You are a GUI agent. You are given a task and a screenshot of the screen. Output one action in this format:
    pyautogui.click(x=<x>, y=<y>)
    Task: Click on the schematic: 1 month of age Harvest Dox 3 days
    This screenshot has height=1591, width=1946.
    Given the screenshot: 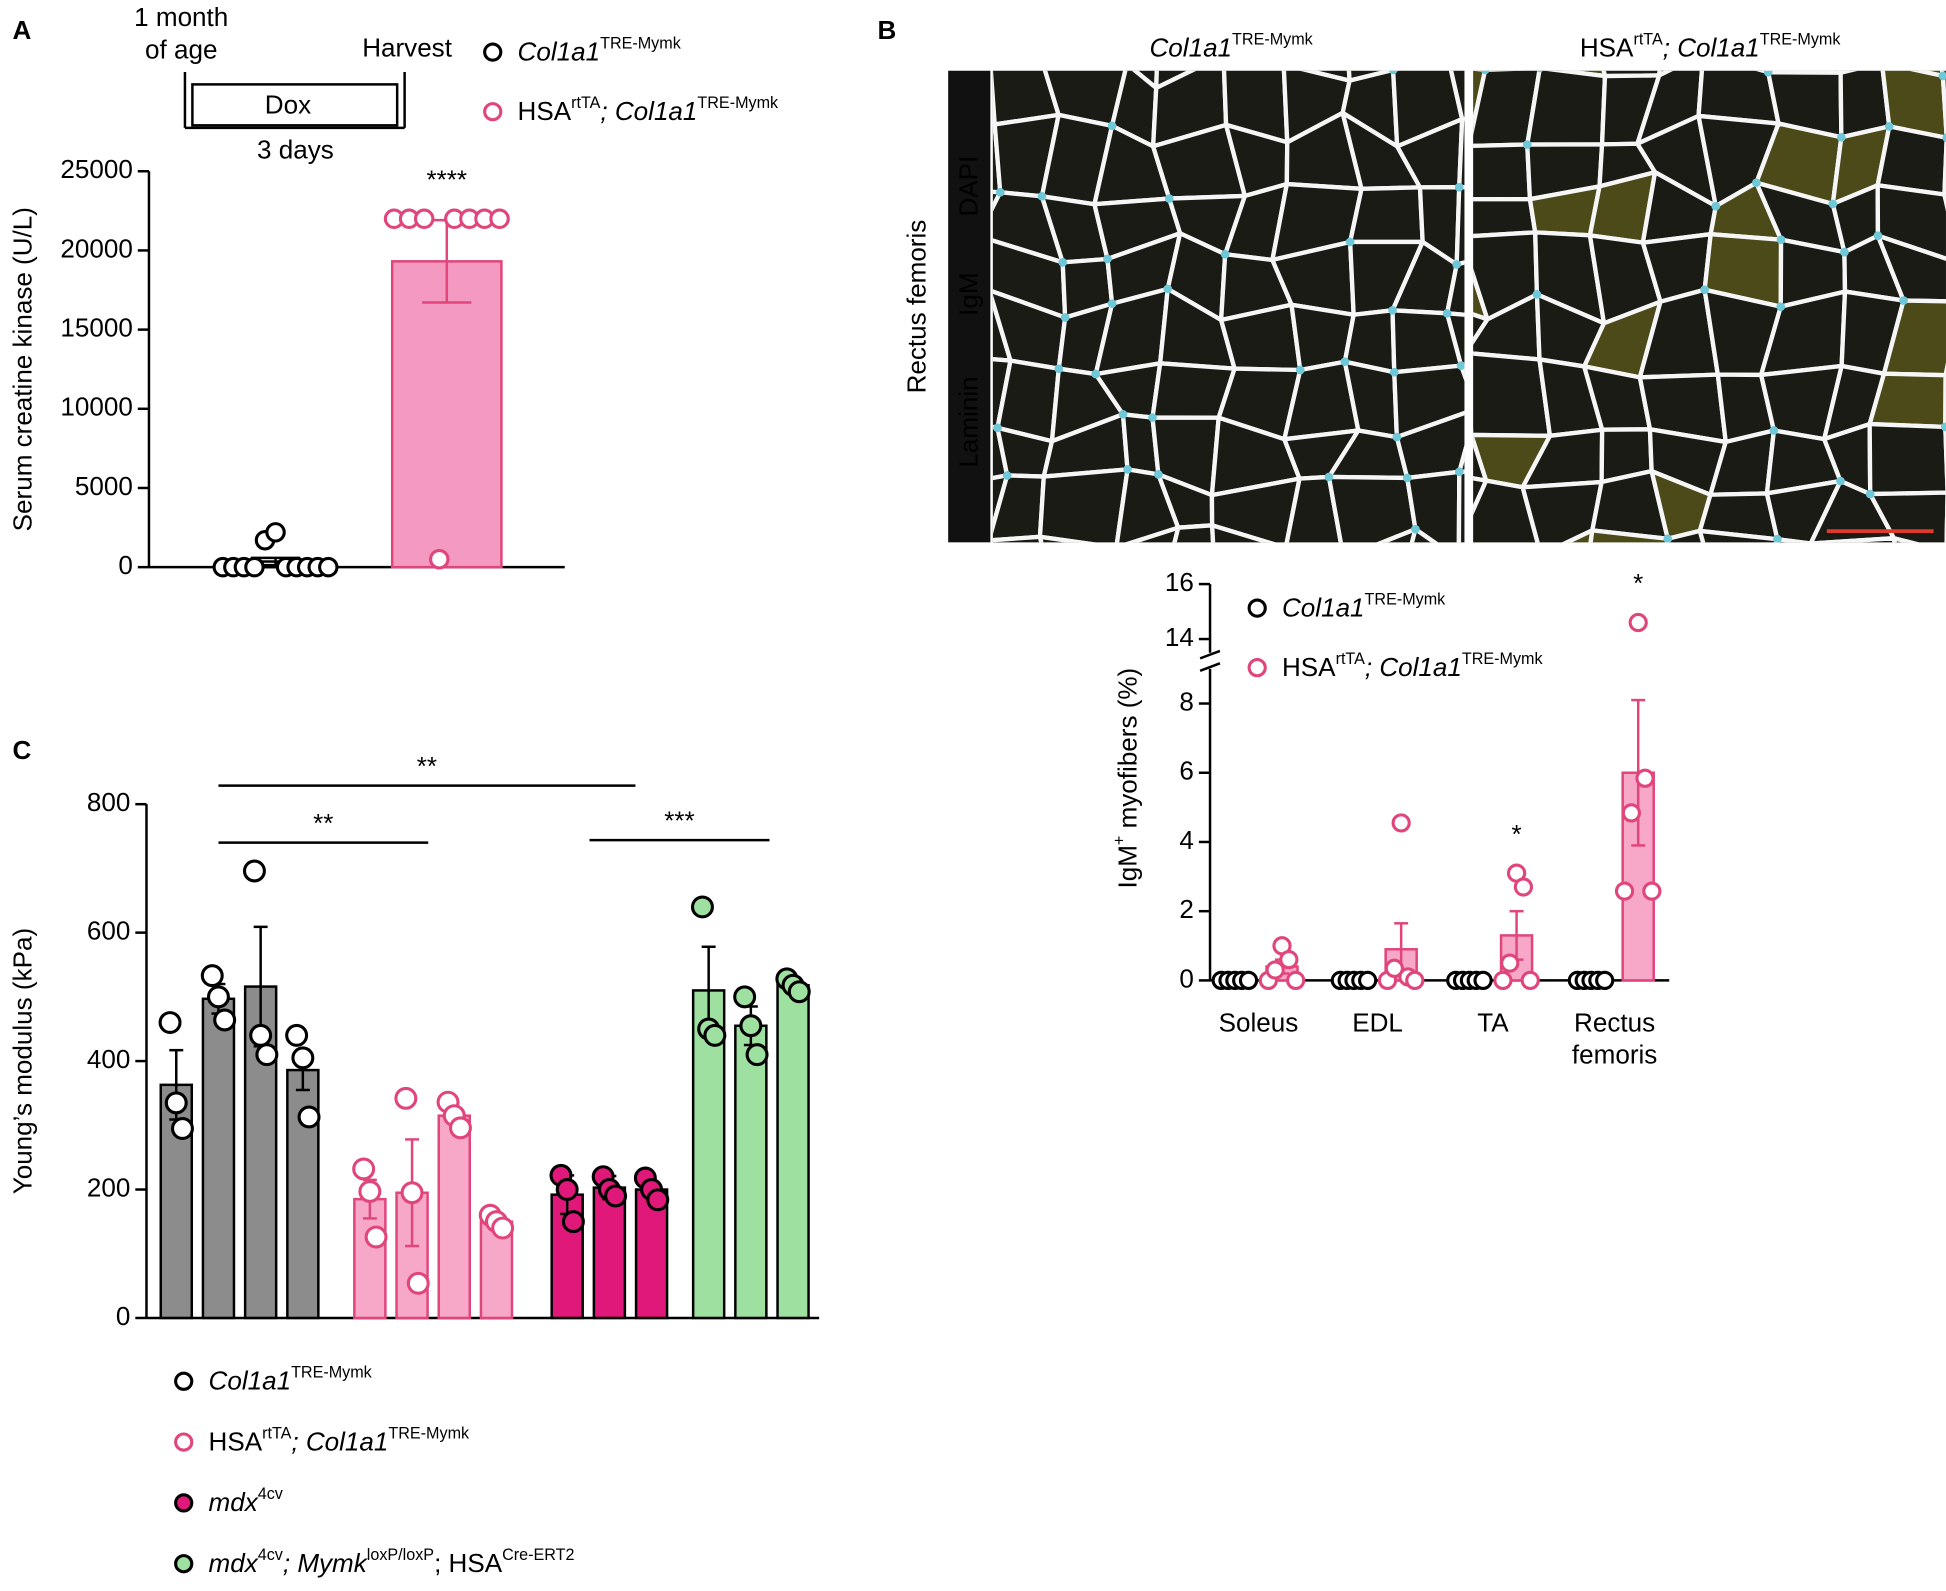 What is the action you would take?
    pyautogui.click(x=293, y=84)
    